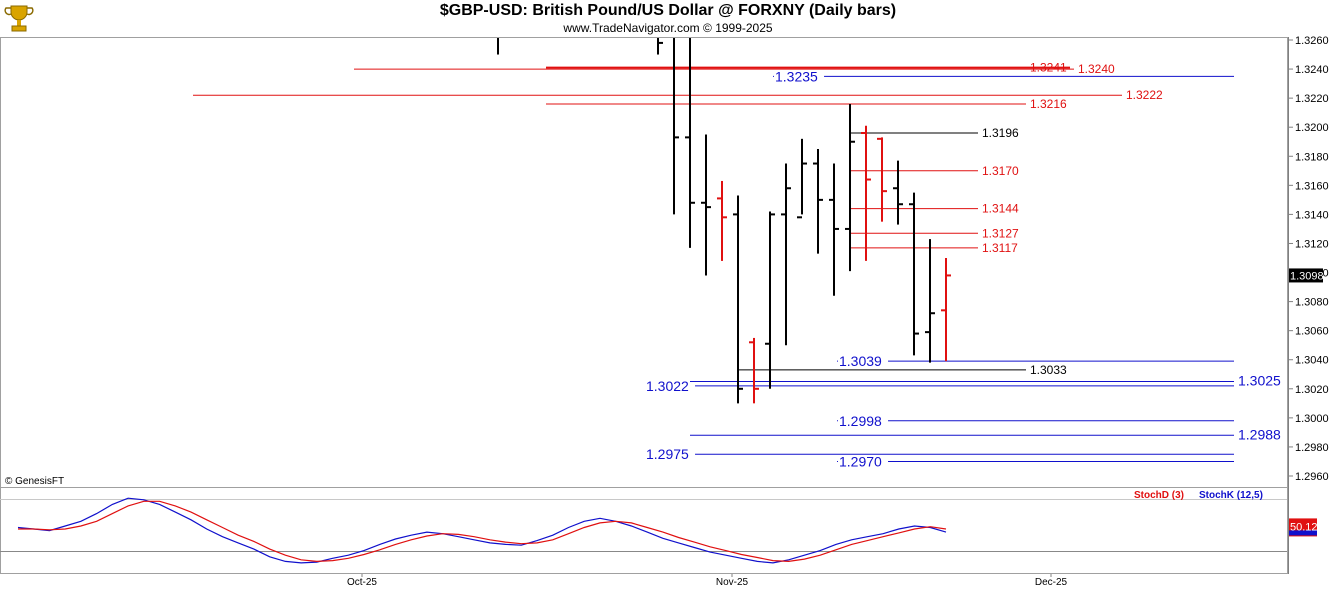  Describe the element at coordinates (362, 582) in the screenshot. I see `x-tick-label: Oct-25` at that location.